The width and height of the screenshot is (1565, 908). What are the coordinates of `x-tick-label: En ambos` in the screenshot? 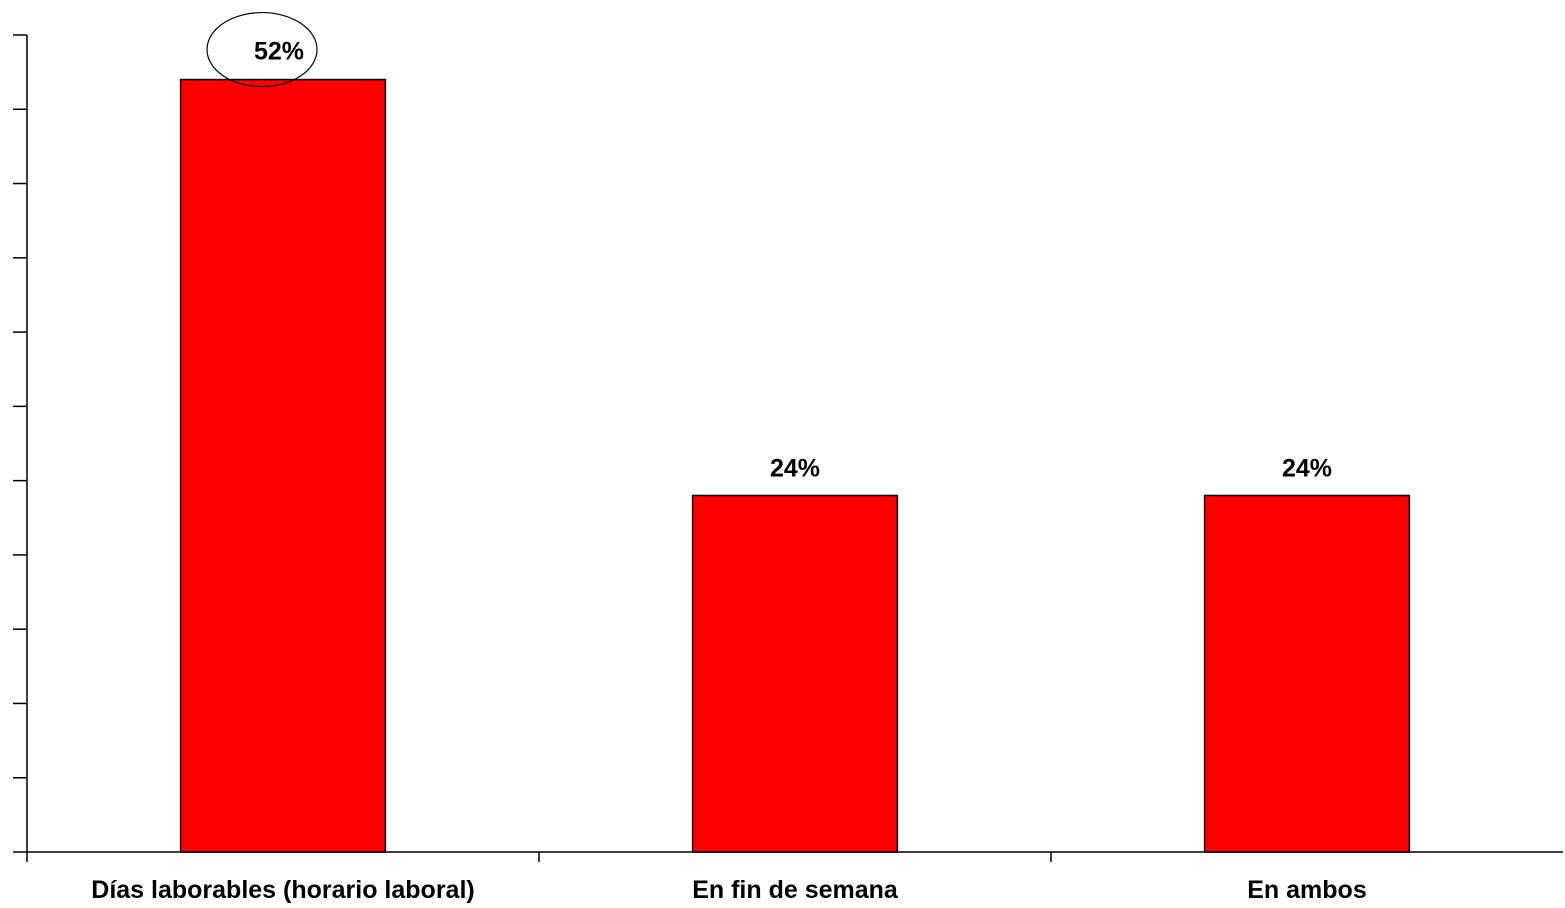 It's located at (1306, 890).